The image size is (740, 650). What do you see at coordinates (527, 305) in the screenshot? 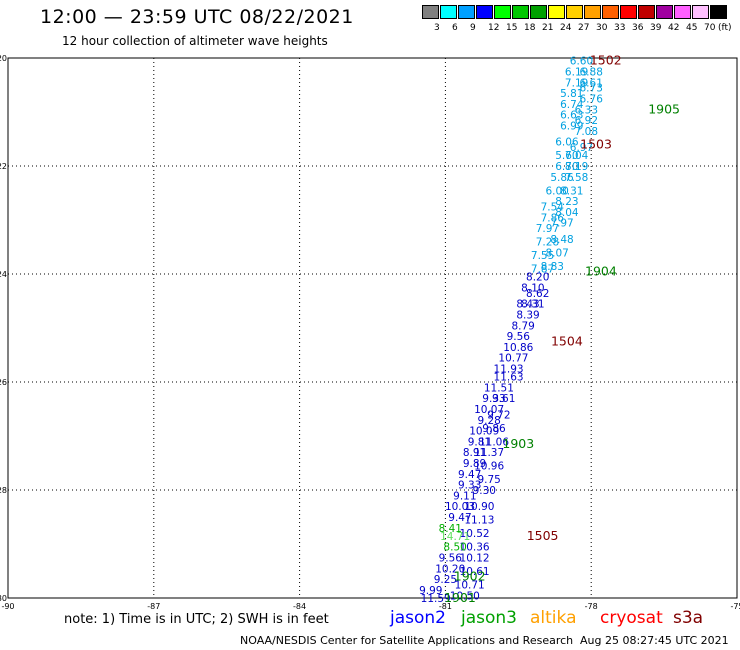
I see `wave-height-value: 8.43` at bounding box center [527, 305].